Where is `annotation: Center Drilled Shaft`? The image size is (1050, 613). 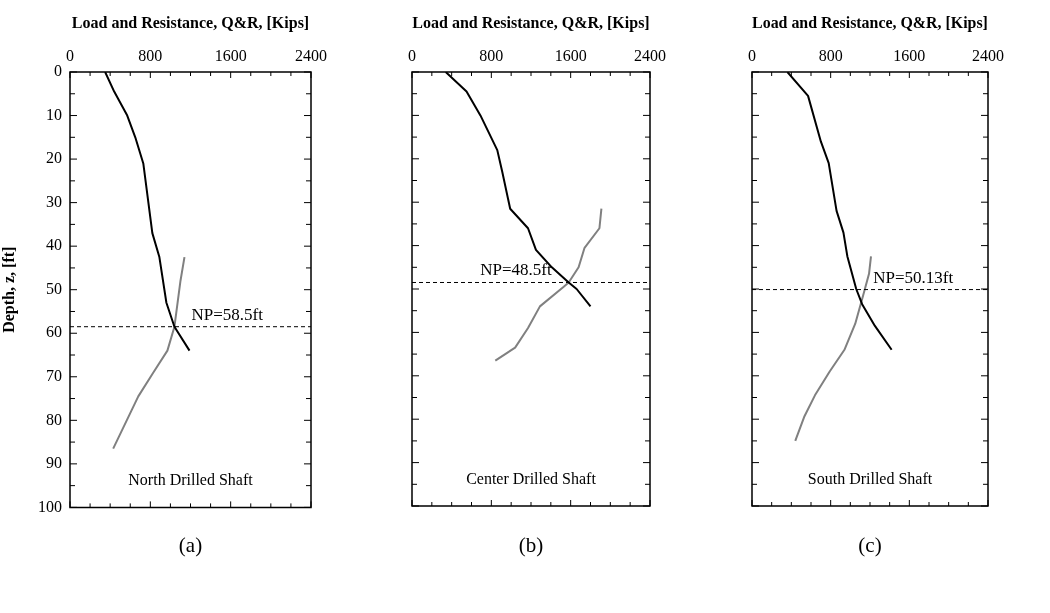
annotation: Center Drilled Shaft is located at coordinates (531, 478).